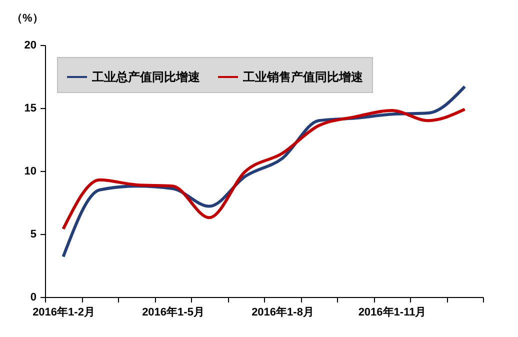 This screenshot has width=518, height=337. What do you see at coordinates (146, 77) in the screenshot?
I see `legend-label: 工业总产值同比增速` at bounding box center [146, 77].